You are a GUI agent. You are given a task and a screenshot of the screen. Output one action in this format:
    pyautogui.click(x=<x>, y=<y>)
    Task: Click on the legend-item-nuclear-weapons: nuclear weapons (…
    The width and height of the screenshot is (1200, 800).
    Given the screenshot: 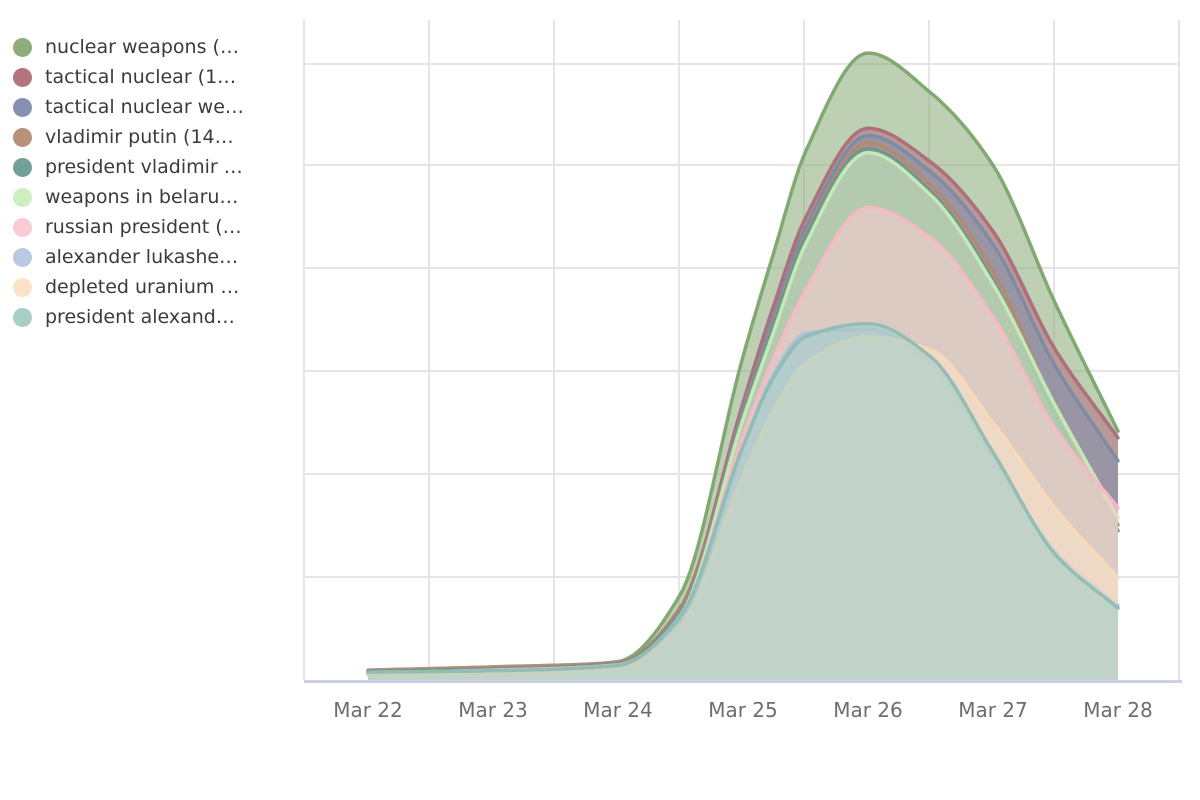 What is the action you would take?
    pyautogui.click(x=128, y=47)
    